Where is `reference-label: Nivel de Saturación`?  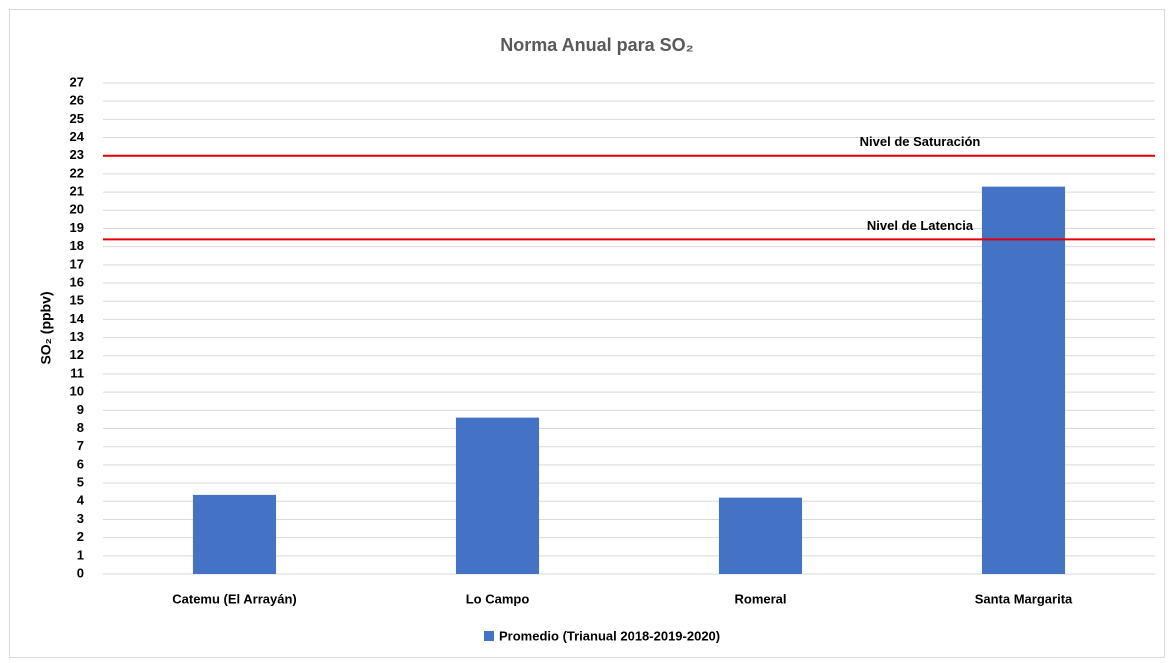 reference-label: Nivel de Saturación is located at coordinates (920, 141).